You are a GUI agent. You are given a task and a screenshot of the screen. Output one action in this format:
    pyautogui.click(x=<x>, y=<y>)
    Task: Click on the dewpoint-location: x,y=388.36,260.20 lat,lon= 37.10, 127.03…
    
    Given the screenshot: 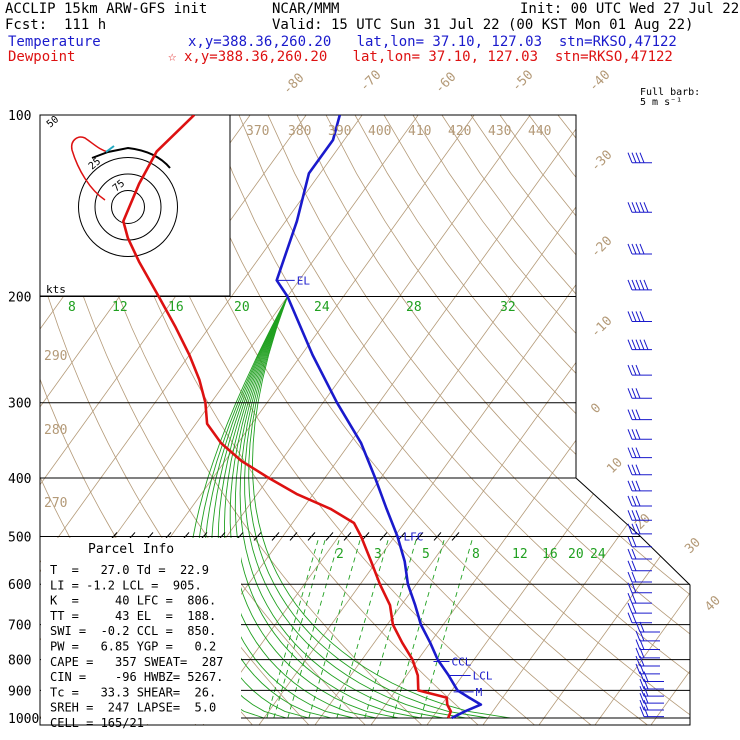 What is the action you would take?
    pyautogui.click(x=428, y=57)
    